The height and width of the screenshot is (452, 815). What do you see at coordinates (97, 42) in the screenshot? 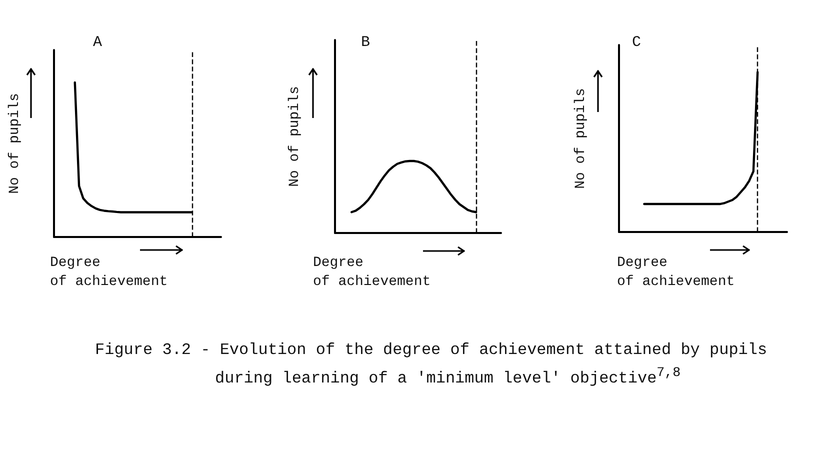
I see `chart-title: A` at bounding box center [97, 42].